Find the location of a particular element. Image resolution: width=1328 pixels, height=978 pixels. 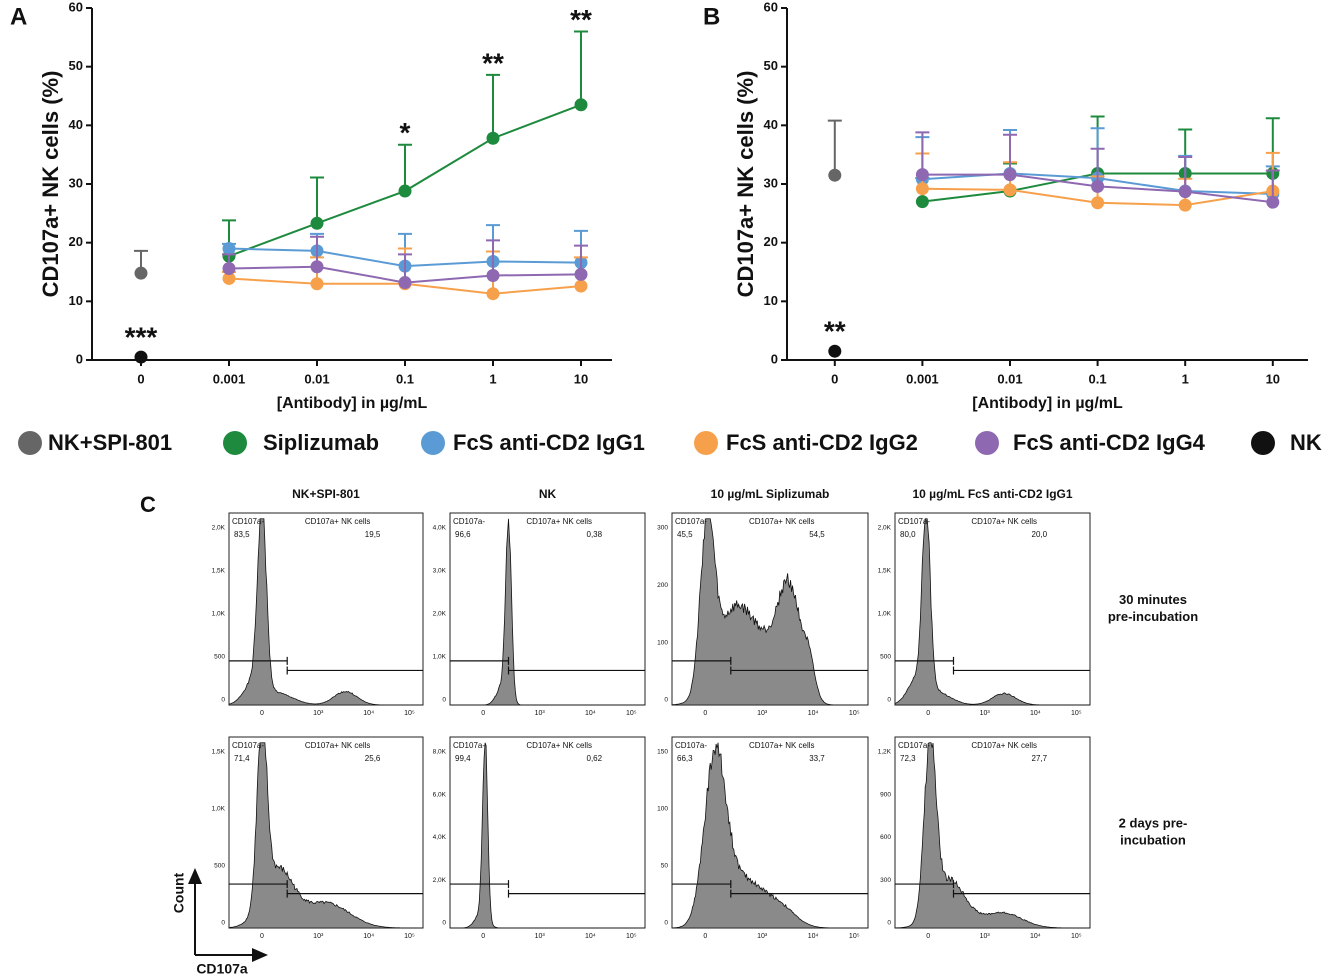

histogram-frame is located at coordinates (547, 609).